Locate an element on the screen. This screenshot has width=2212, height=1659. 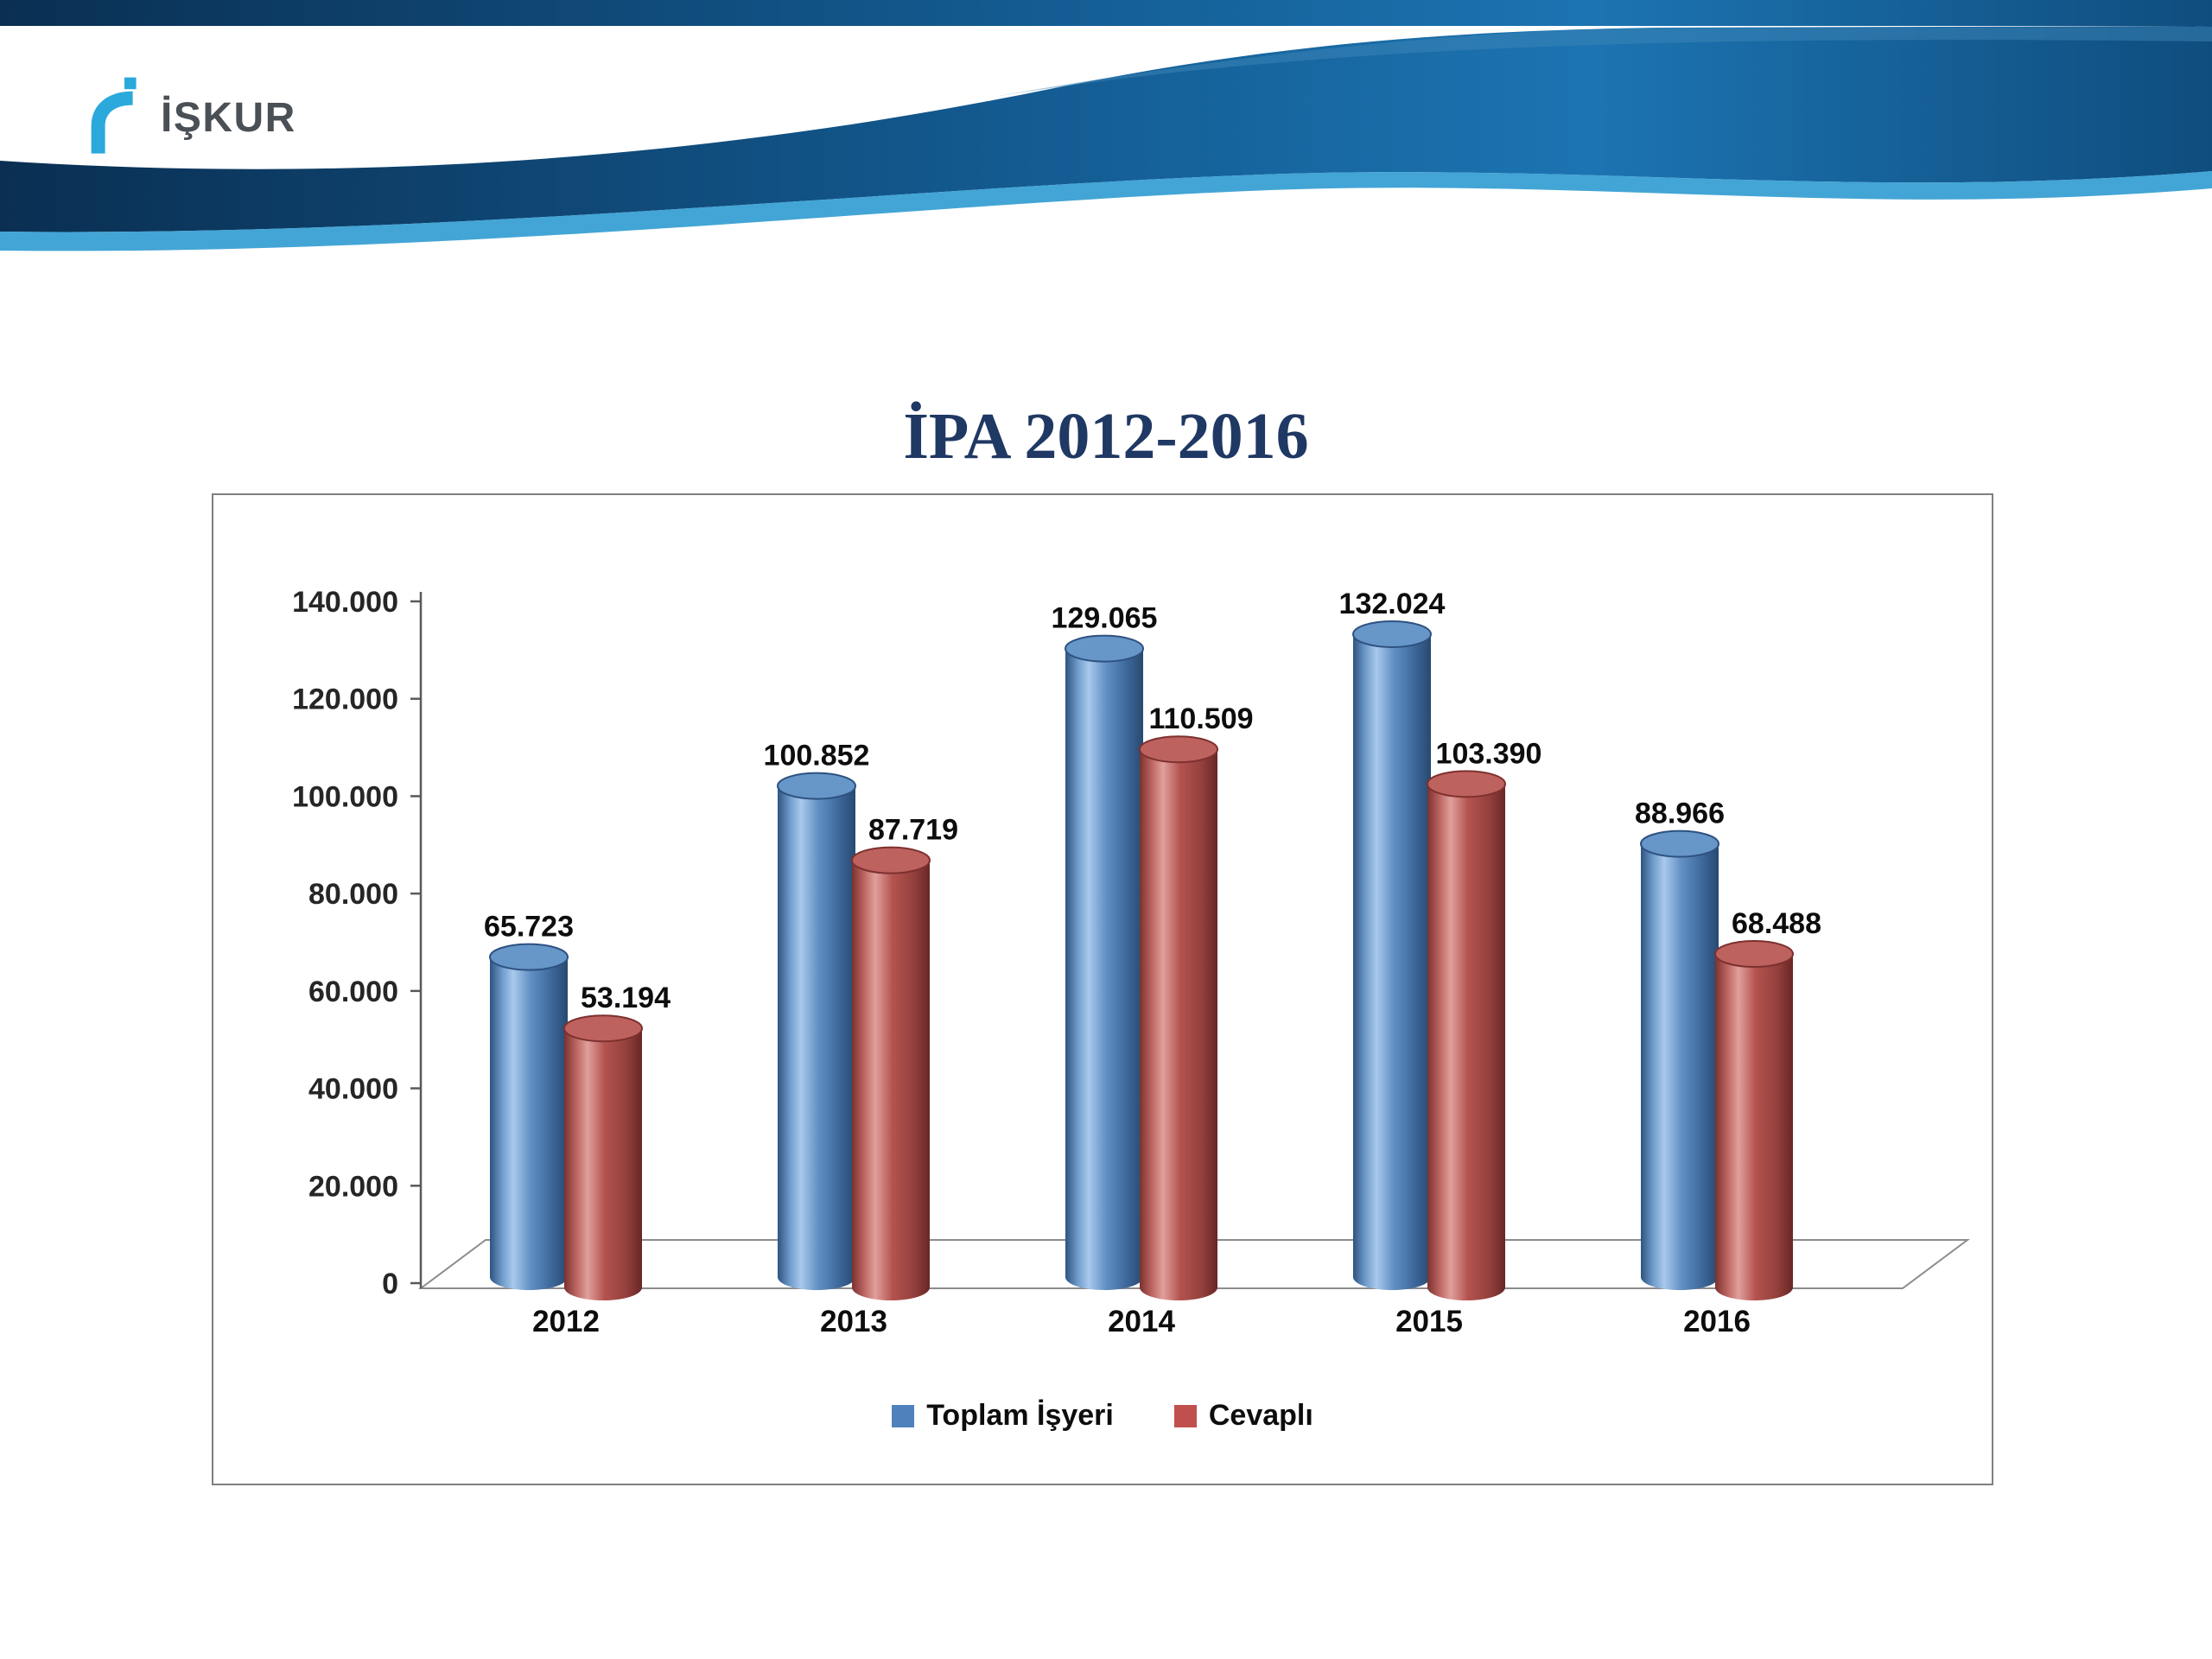
bar-value-label: 65.723 is located at coordinates (529, 928).